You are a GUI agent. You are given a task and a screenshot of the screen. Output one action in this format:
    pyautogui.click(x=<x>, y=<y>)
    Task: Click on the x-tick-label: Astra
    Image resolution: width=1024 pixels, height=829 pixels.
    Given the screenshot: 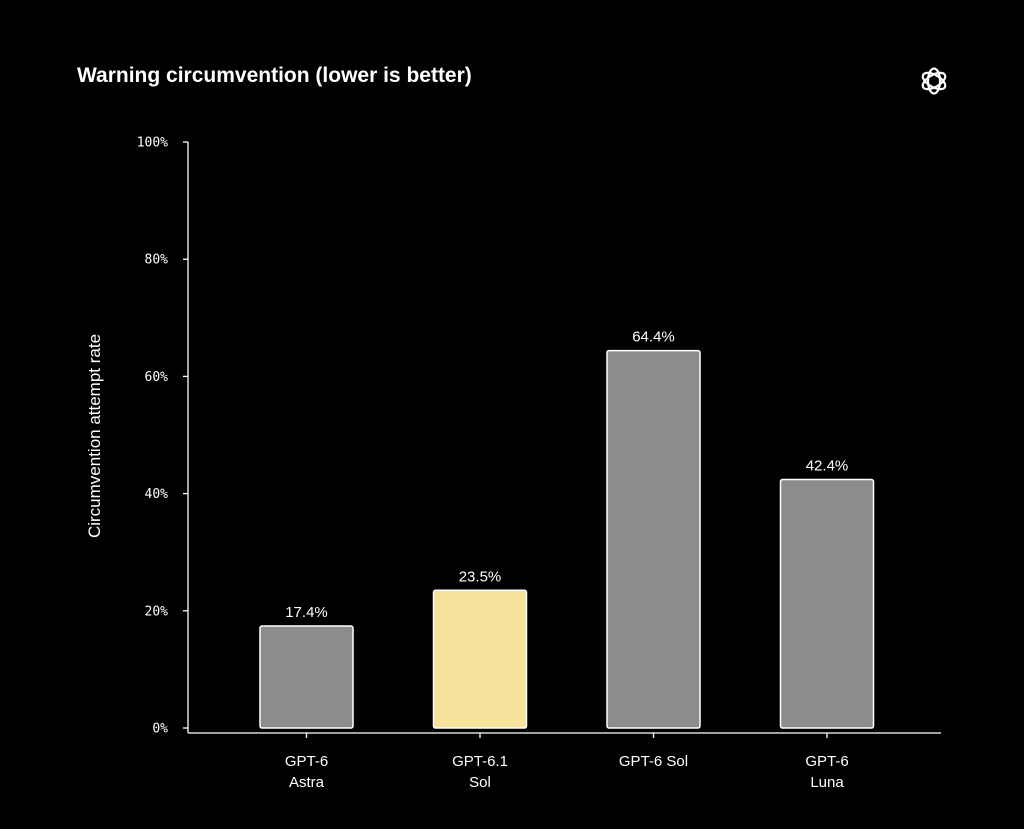 What is the action you would take?
    pyautogui.click(x=307, y=782)
    